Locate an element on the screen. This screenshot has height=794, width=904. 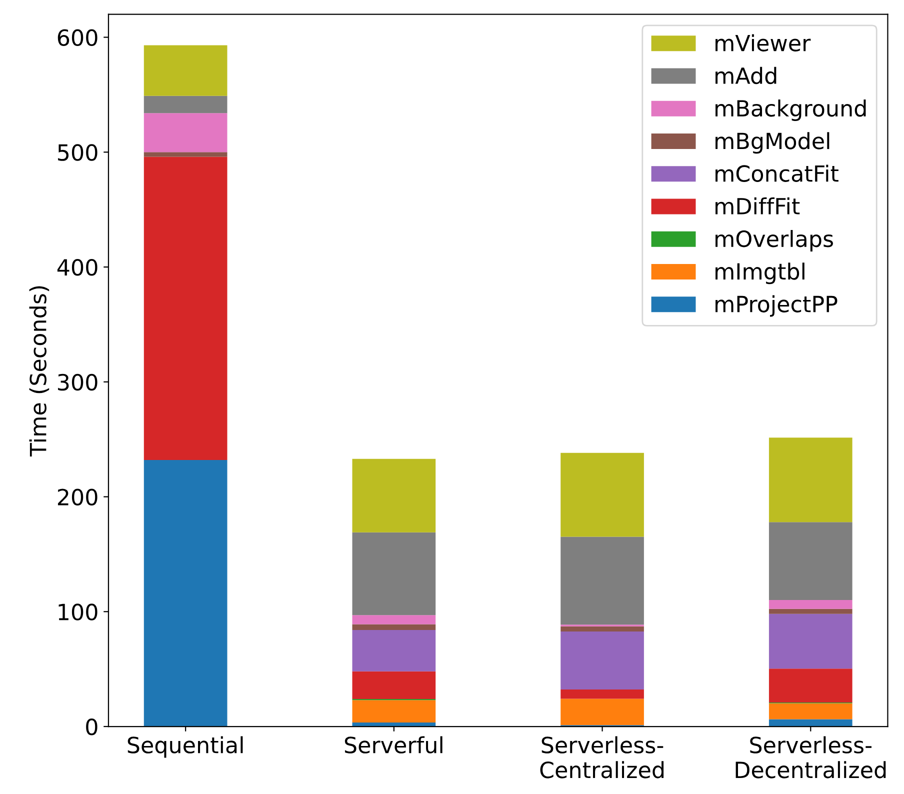
y-tick-label: 0 is located at coordinates (92, 727).